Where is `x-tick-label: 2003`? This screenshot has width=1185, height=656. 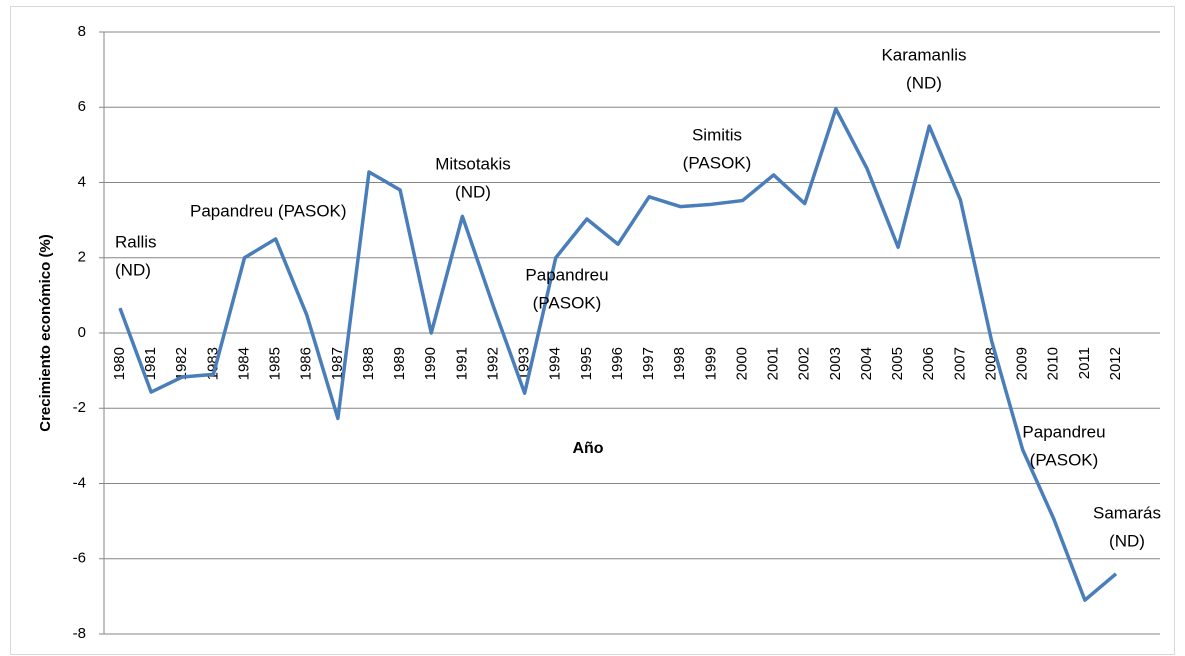 x-tick-label: 2003 is located at coordinates (835, 363).